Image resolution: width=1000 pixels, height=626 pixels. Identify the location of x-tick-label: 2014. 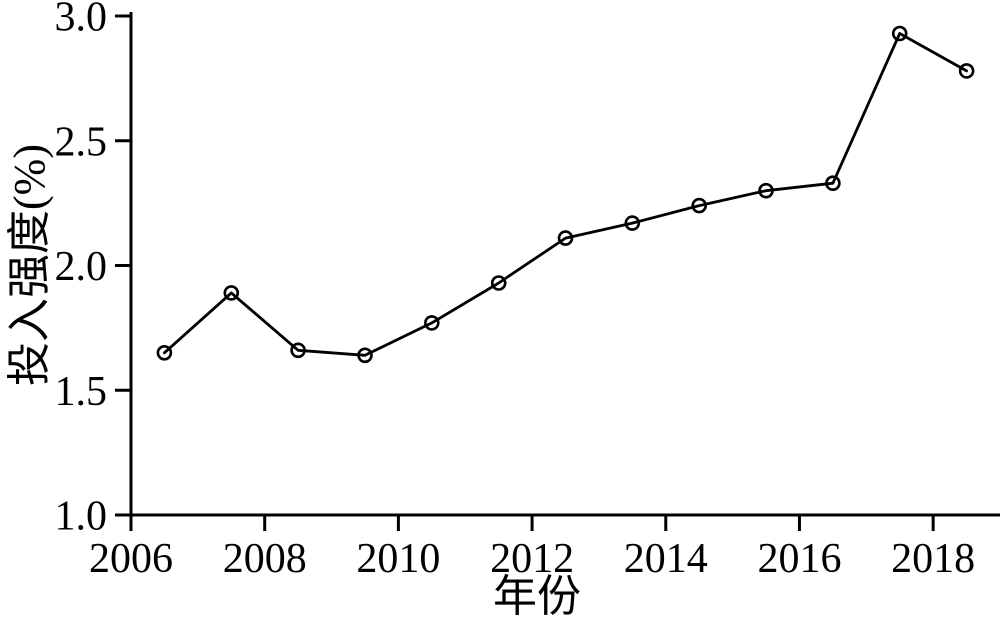
(666, 559).